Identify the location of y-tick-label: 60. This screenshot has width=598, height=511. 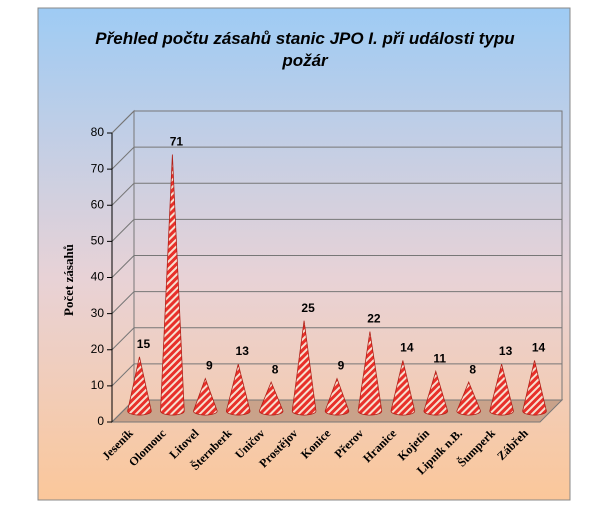
(98, 204).